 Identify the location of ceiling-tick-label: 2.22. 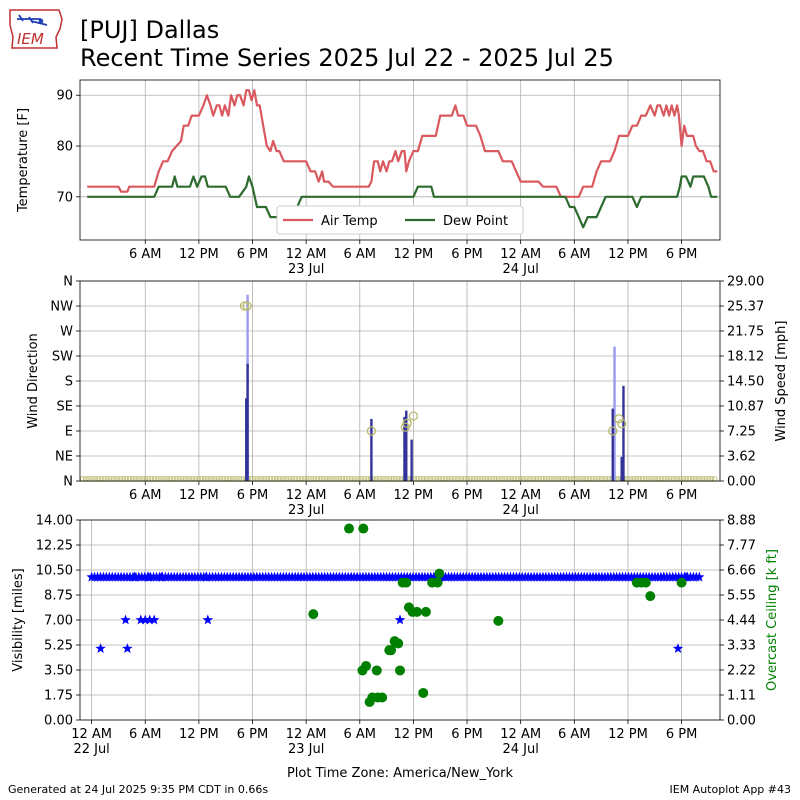
(741, 671).